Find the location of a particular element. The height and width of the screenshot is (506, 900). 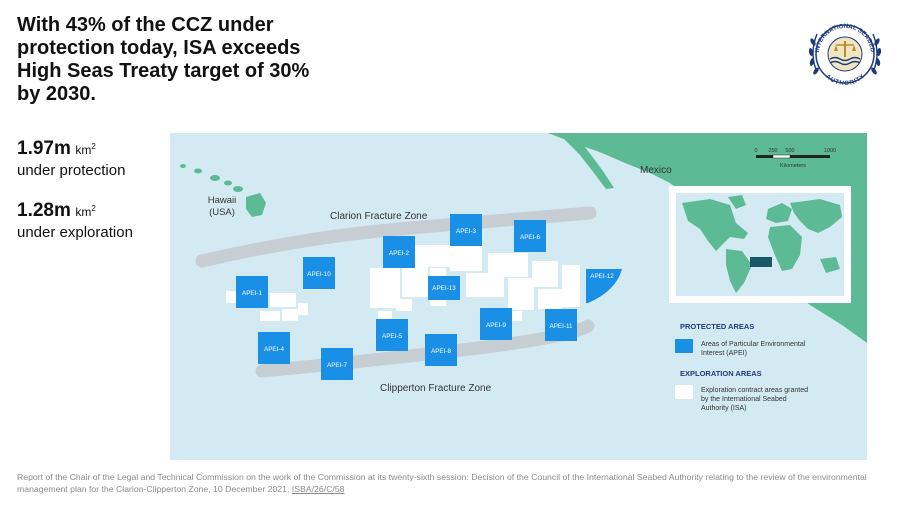

apei-12: APEI-12 is located at coordinates (604, 286).